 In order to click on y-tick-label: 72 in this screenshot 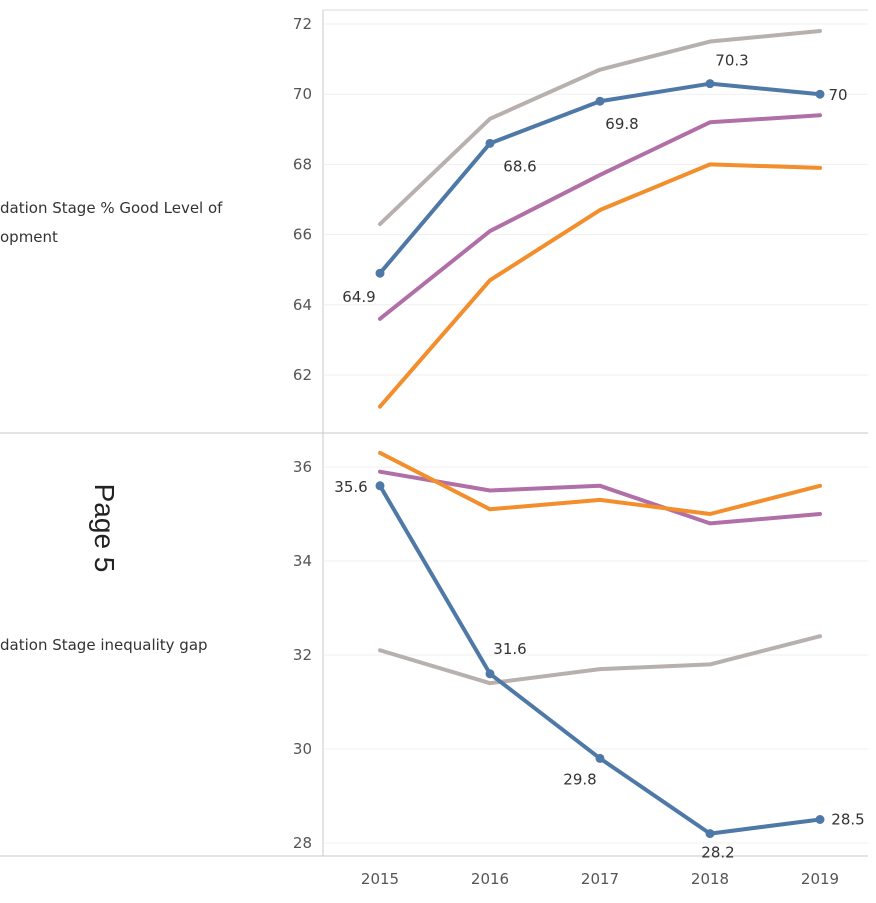, I will do `click(302, 24)`.